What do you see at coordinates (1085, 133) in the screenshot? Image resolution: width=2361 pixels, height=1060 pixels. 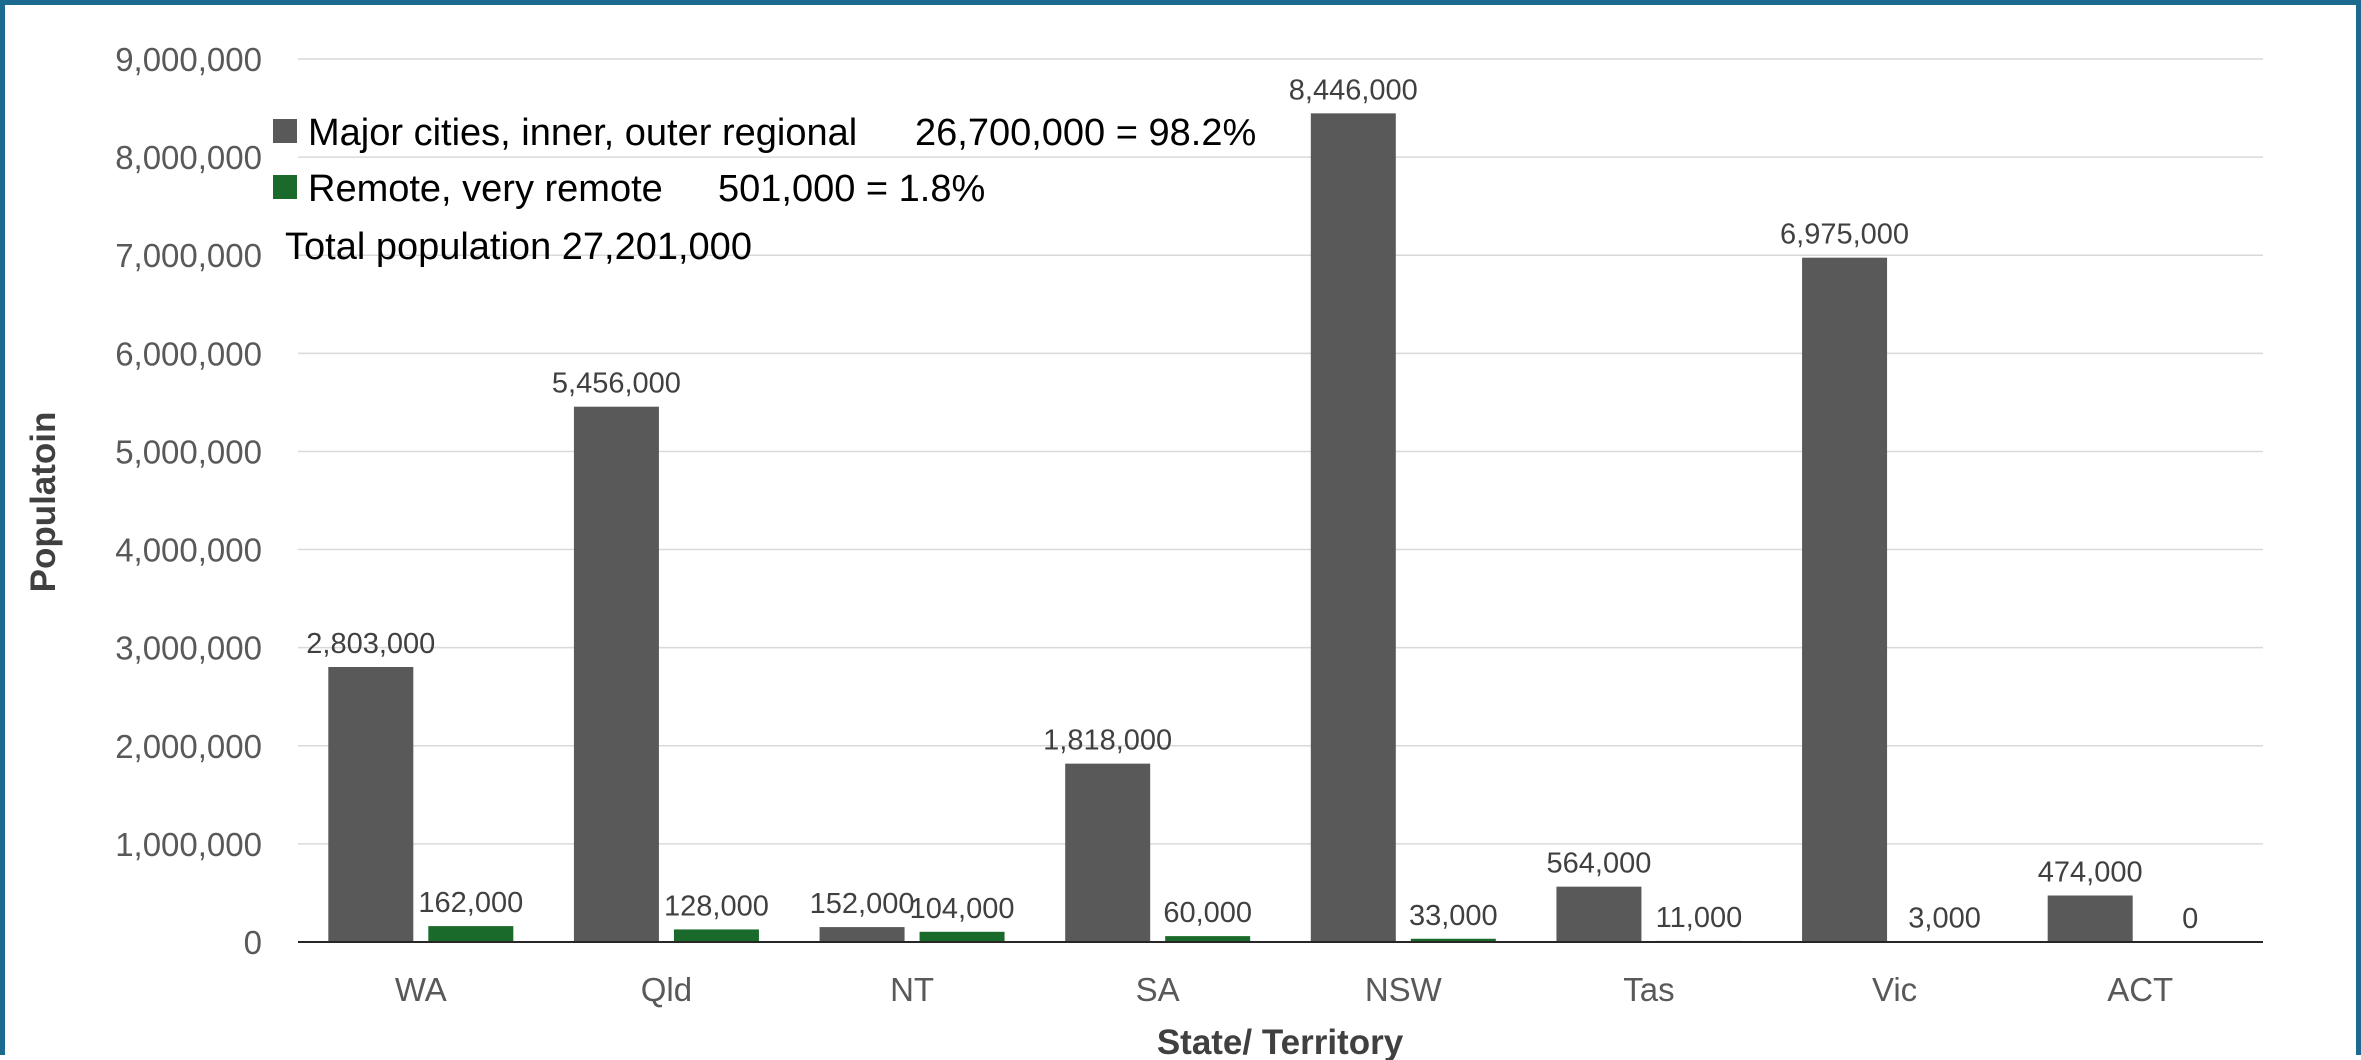 I see `legend-annotation-major: 26,700,000 = 98.2%` at bounding box center [1085, 133].